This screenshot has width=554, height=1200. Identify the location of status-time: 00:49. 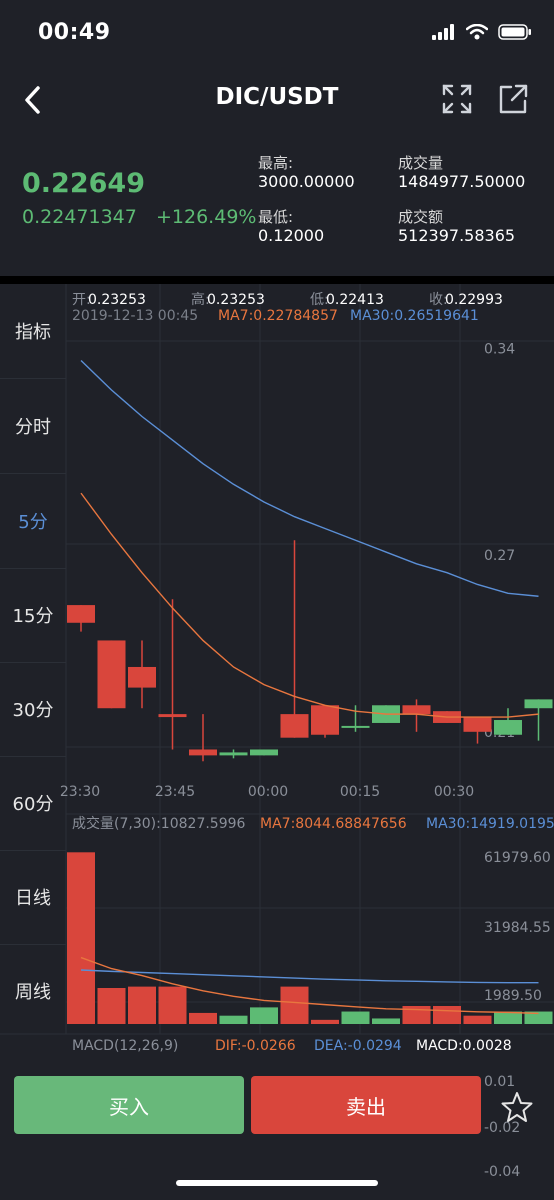
(74, 32).